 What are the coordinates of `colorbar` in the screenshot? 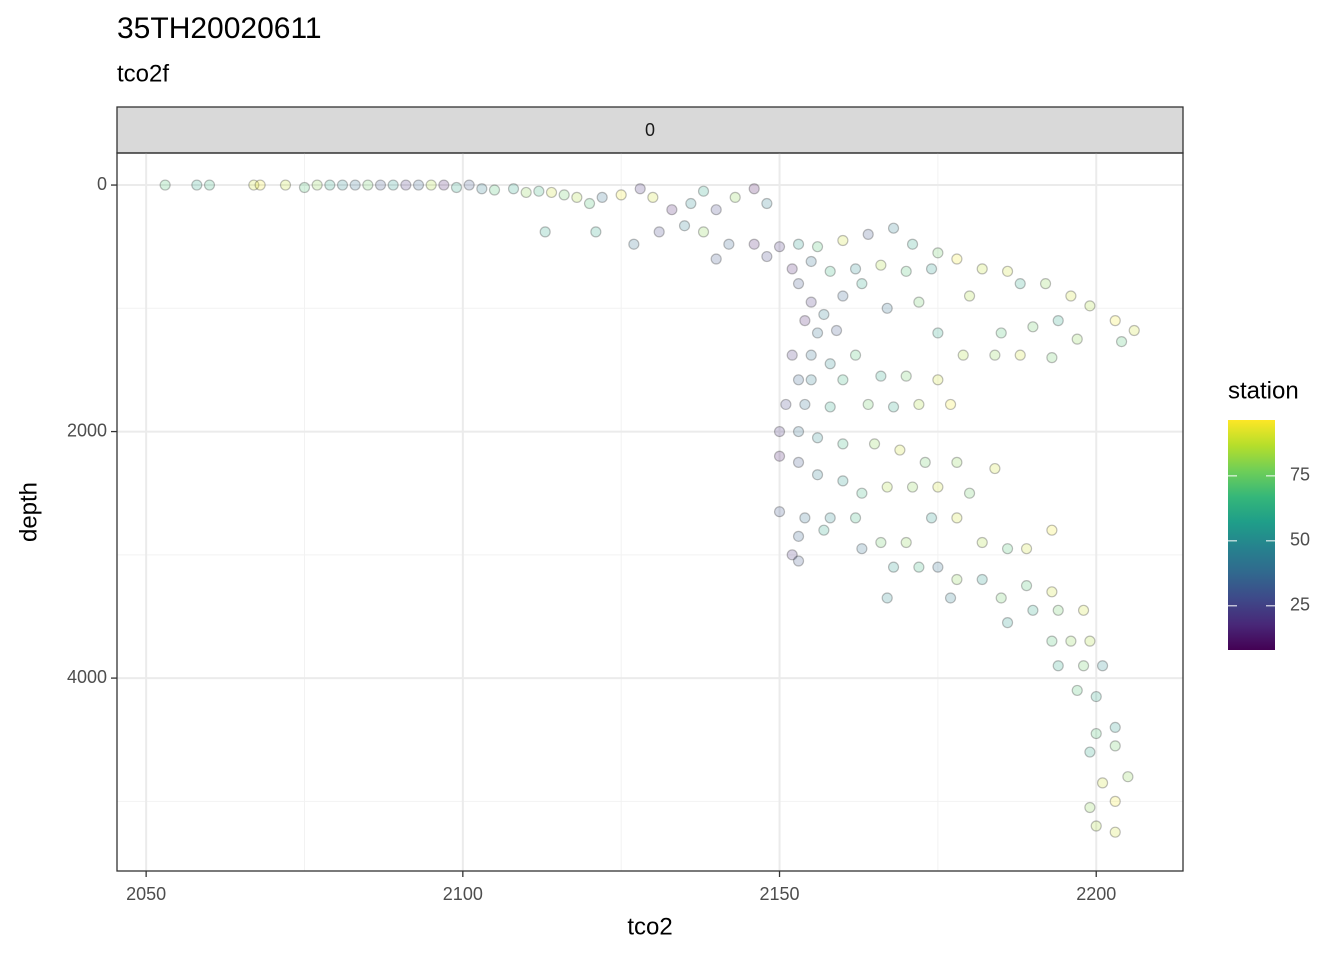 It's located at (1251, 535).